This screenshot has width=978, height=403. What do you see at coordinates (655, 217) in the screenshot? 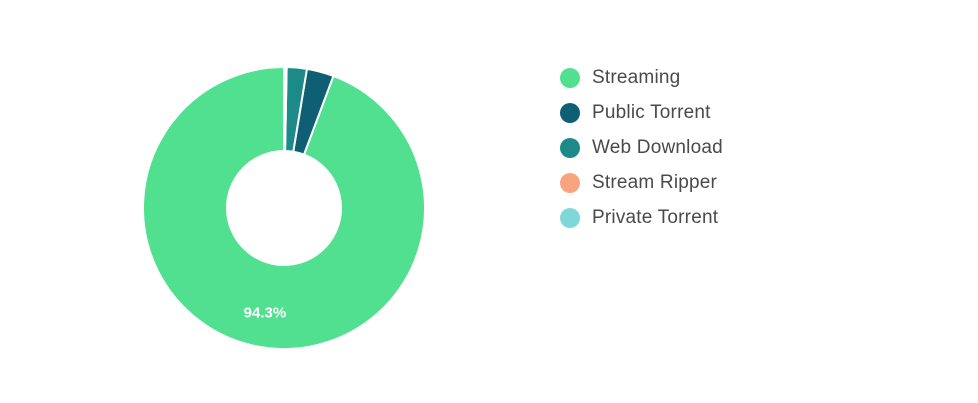
I see `legend-label: Private Torrent` at bounding box center [655, 217].